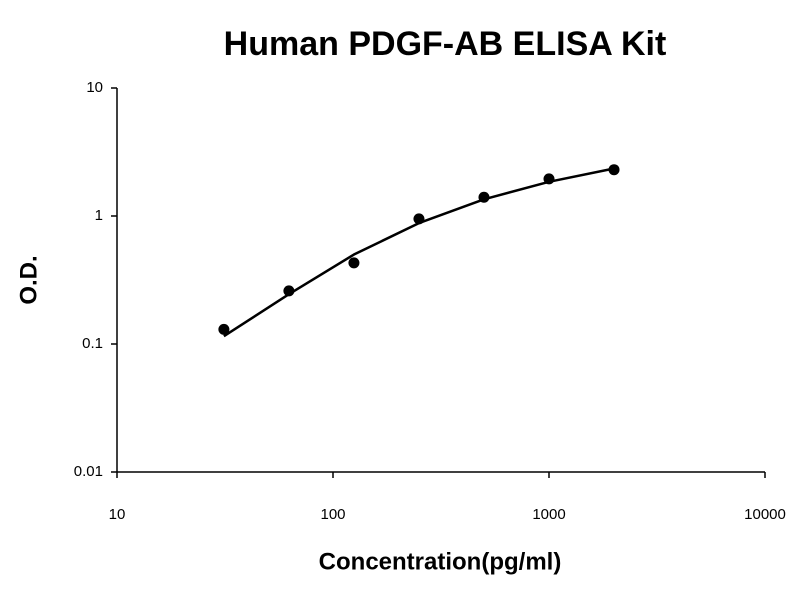 The width and height of the screenshot is (800, 600). What do you see at coordinates (92, 343) in the screenshot?
I see `y-tick-label: 0.1` at bounding box center [92, 343].